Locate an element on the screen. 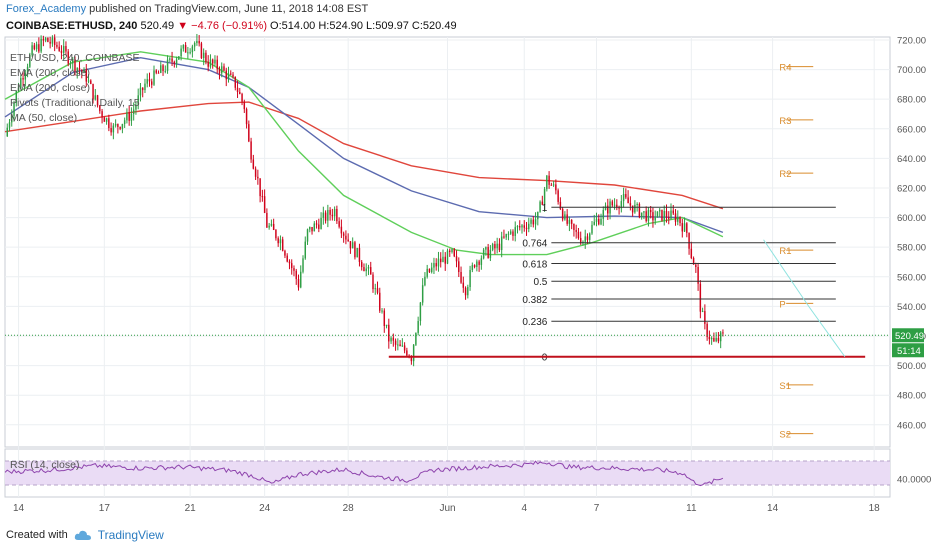 Image resolution: width=932 pixels, height=550 pixels. pivot-label: R2 is located at coordinates (785, 174).